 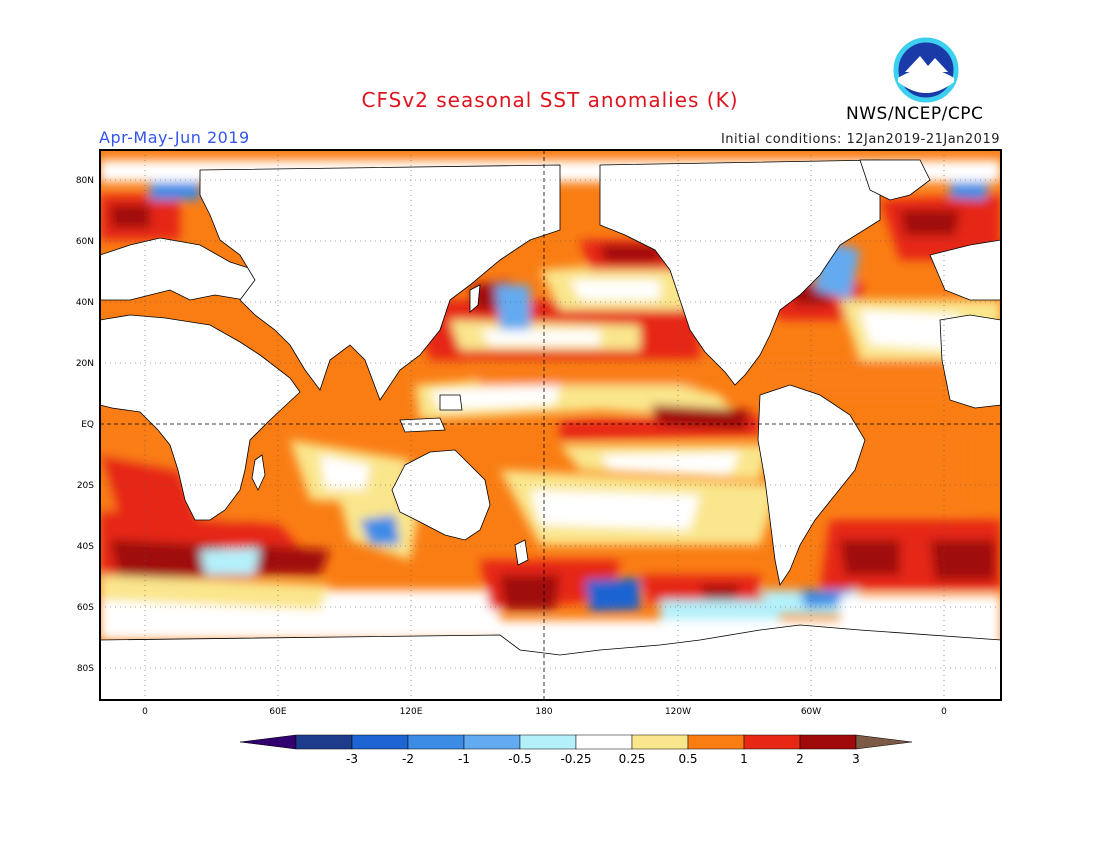 I want to click on colorbar: -3 -2 -1 -0.5 -0.25 0.25 0.5 1 2 3, so click(x=576, y=750).